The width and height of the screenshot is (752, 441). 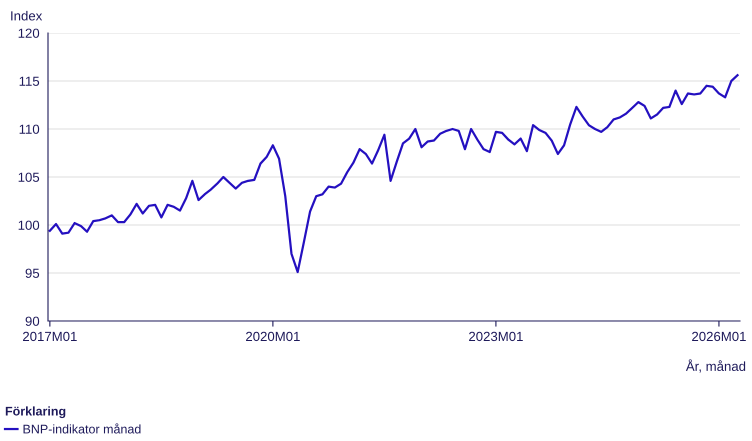 I want to click on x-axis-title: År, månad, so click(x=716, y=366).